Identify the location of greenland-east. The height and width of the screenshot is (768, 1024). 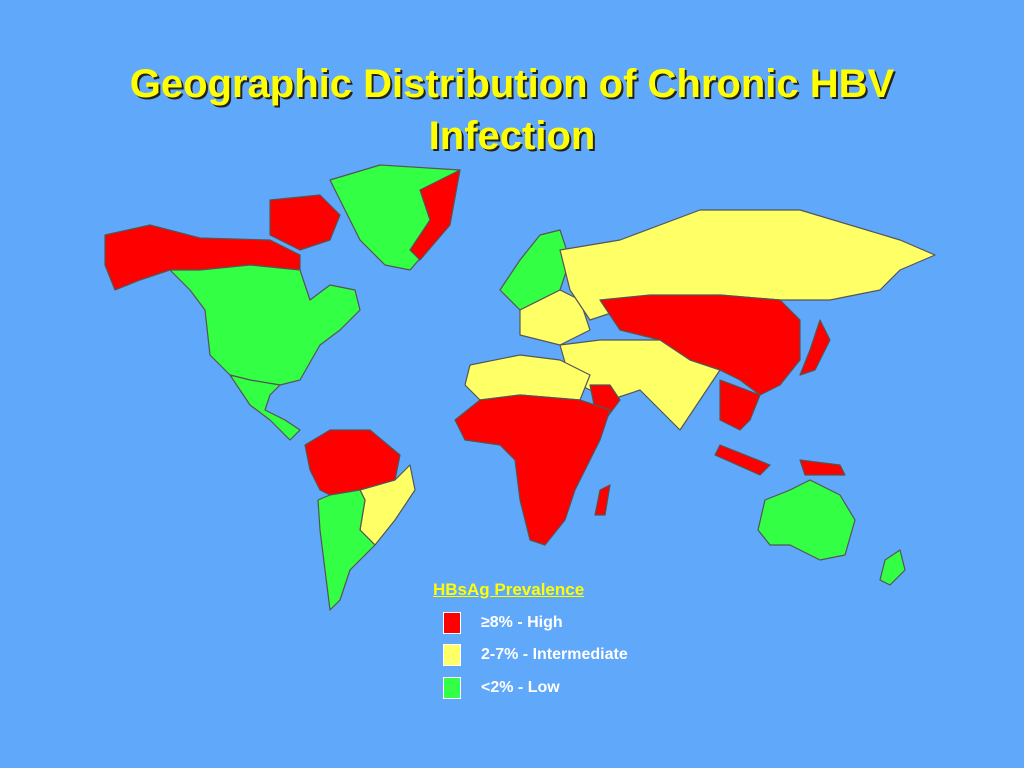
(435, 215).